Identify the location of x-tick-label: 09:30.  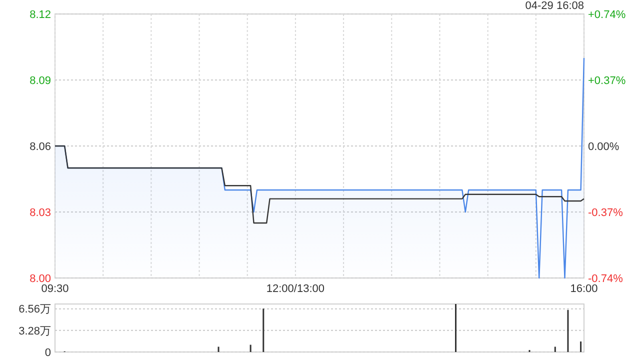
(55, 289).